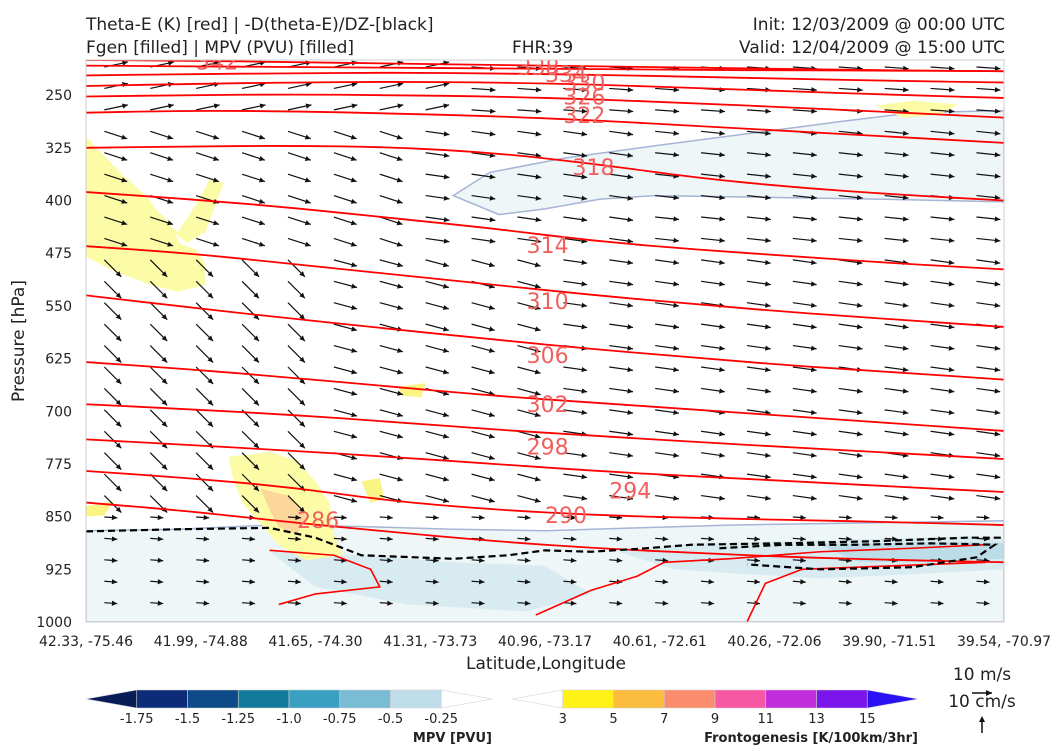 The width and height of the screenshot is (1050, 750). I want to click on contour-label: 322, so click(584, 116).